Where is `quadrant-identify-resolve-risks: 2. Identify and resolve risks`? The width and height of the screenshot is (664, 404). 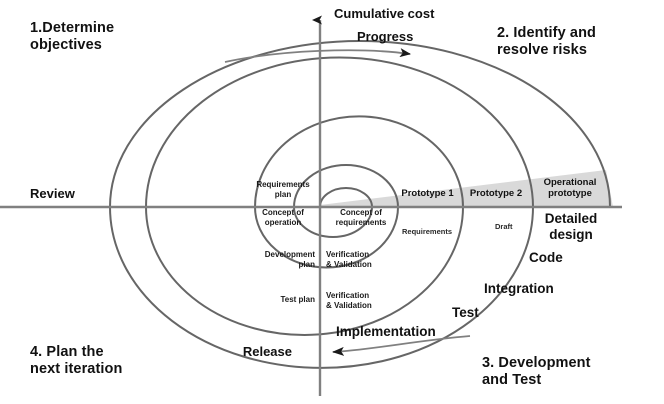
quadrant-identify-resolve-risks: 2. Identify and resolve risks is located at coordinates (546, 42).